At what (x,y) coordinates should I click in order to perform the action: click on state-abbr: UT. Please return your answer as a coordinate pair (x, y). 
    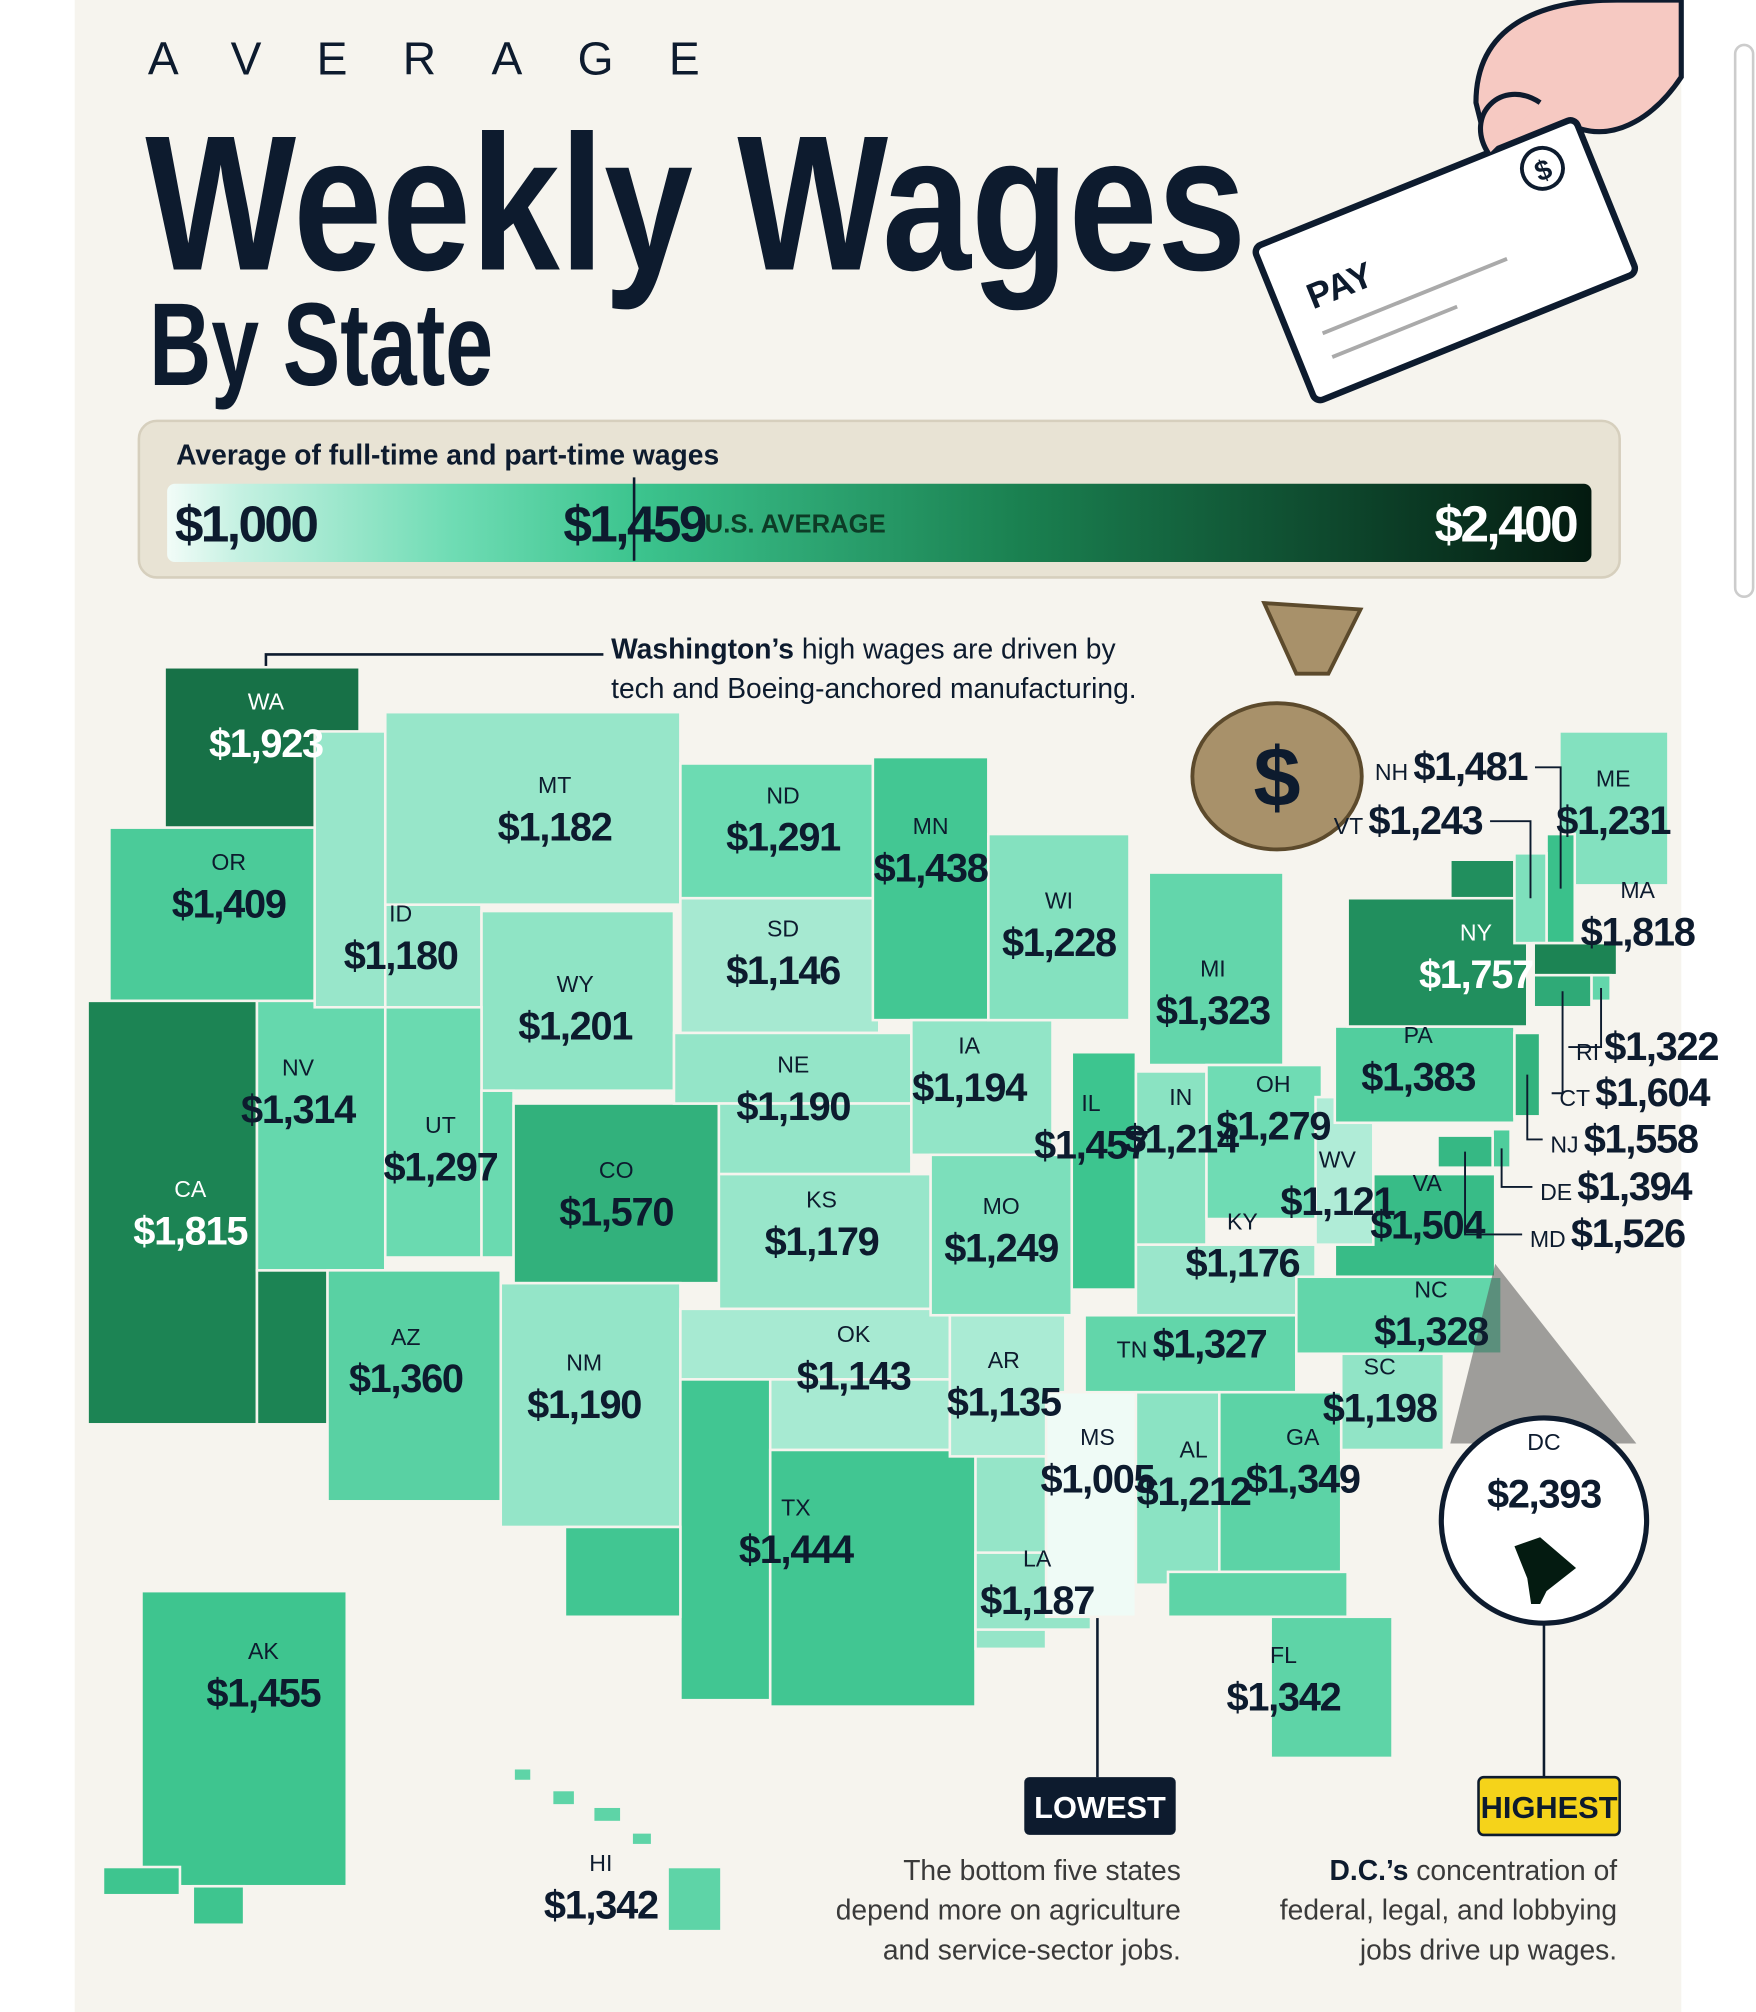
    Looking at the image, I should click on (440, 1125).